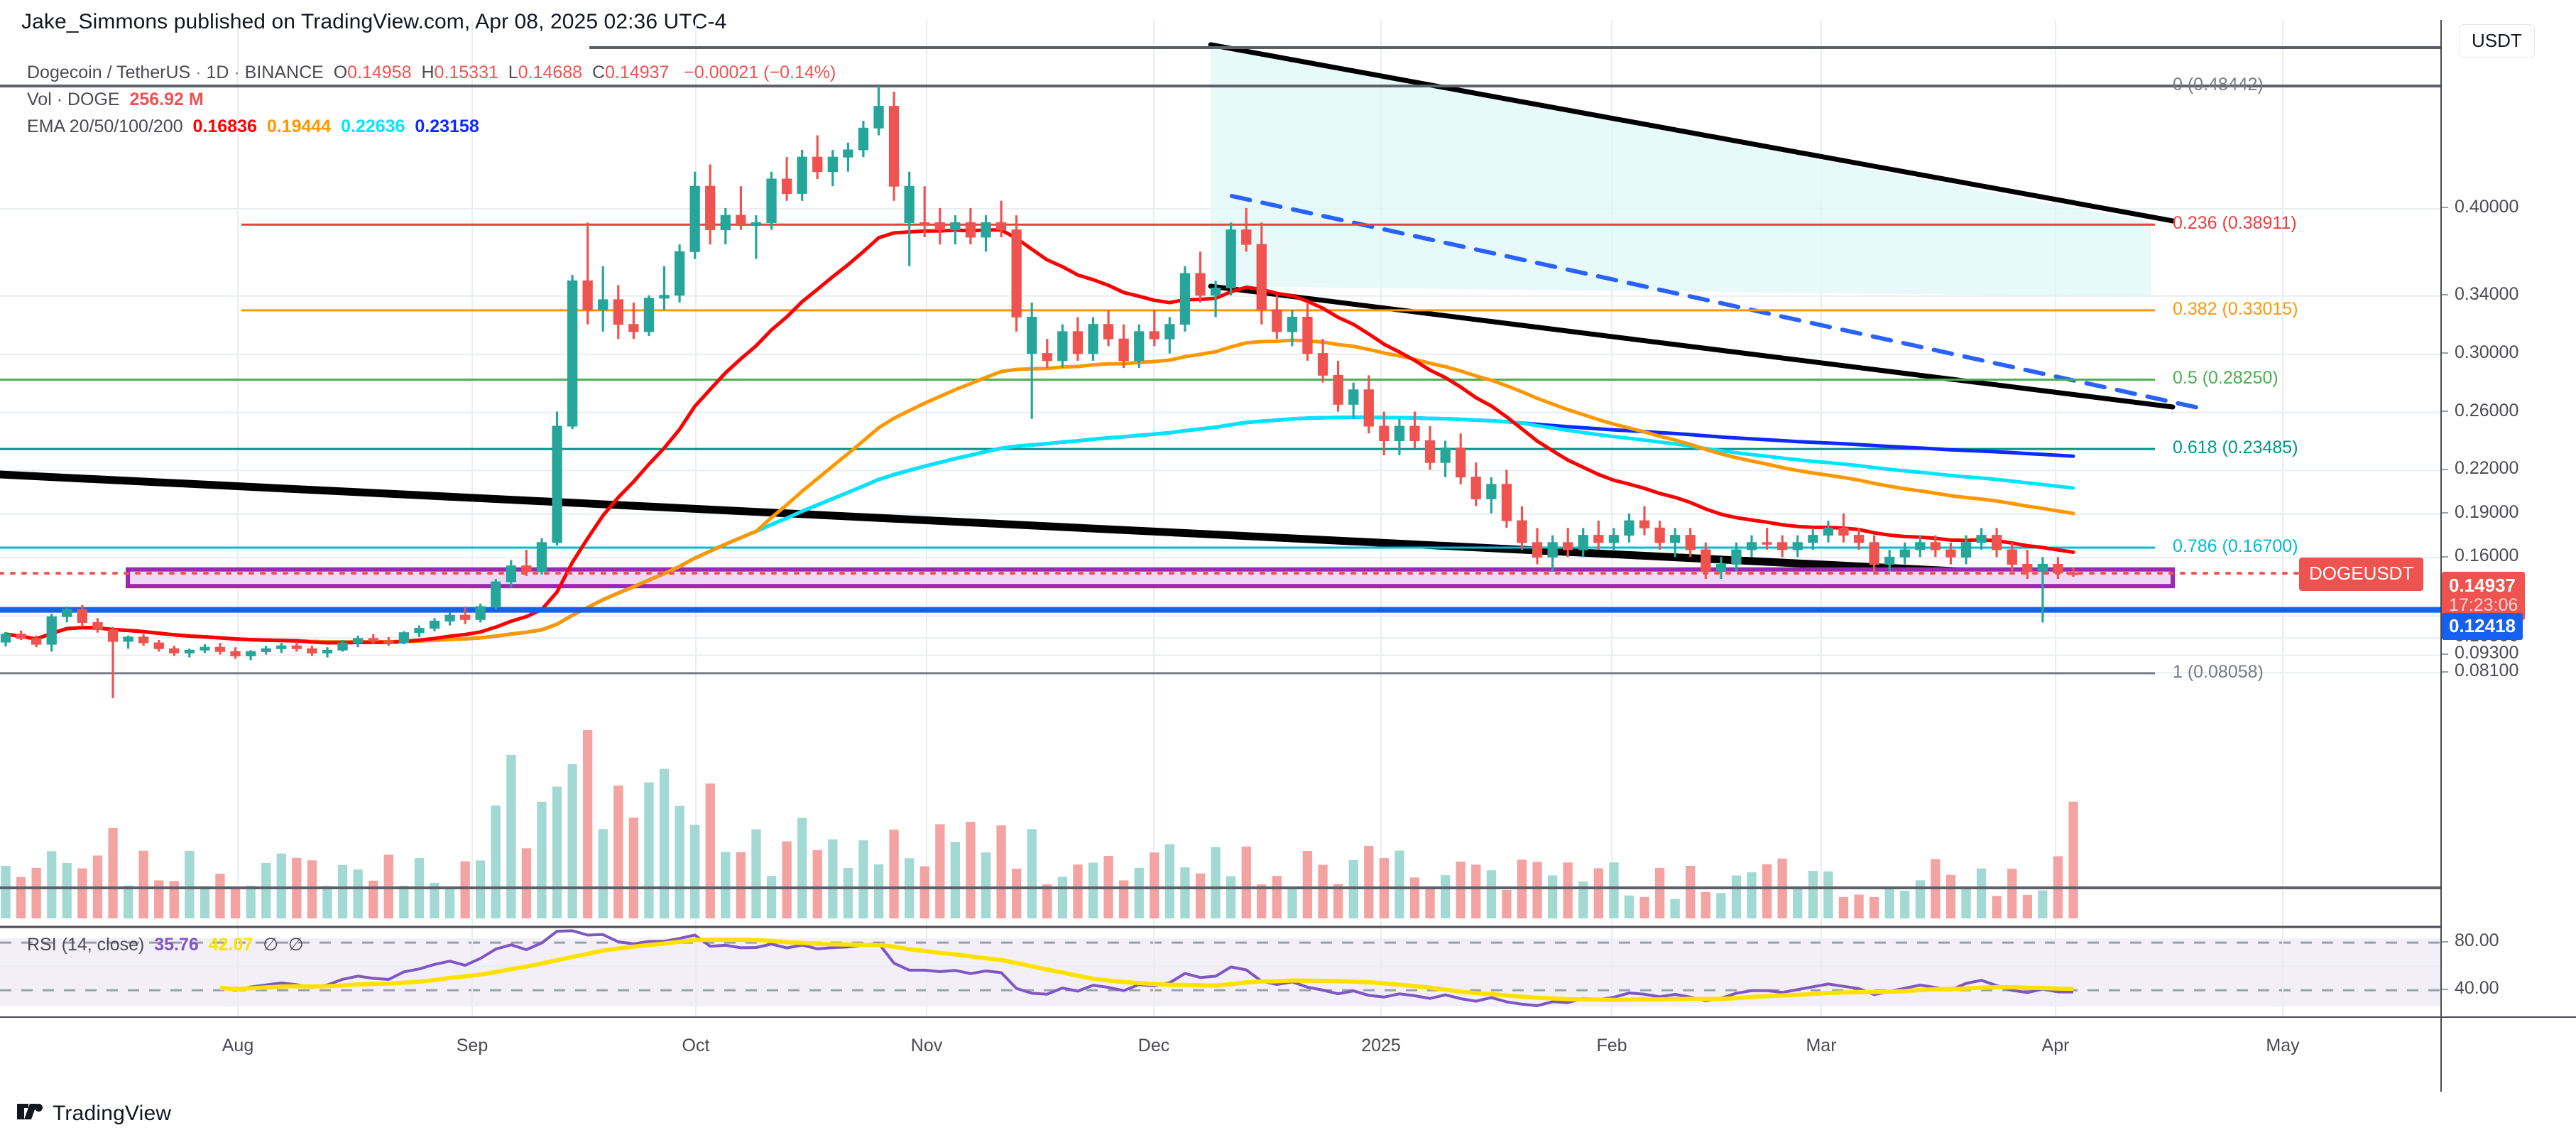 Image resolution: width=2576 pixels, height=1140 pixels. I want to click on last-price-badge: 0.14937 17:23:06, so click(2484, 596).